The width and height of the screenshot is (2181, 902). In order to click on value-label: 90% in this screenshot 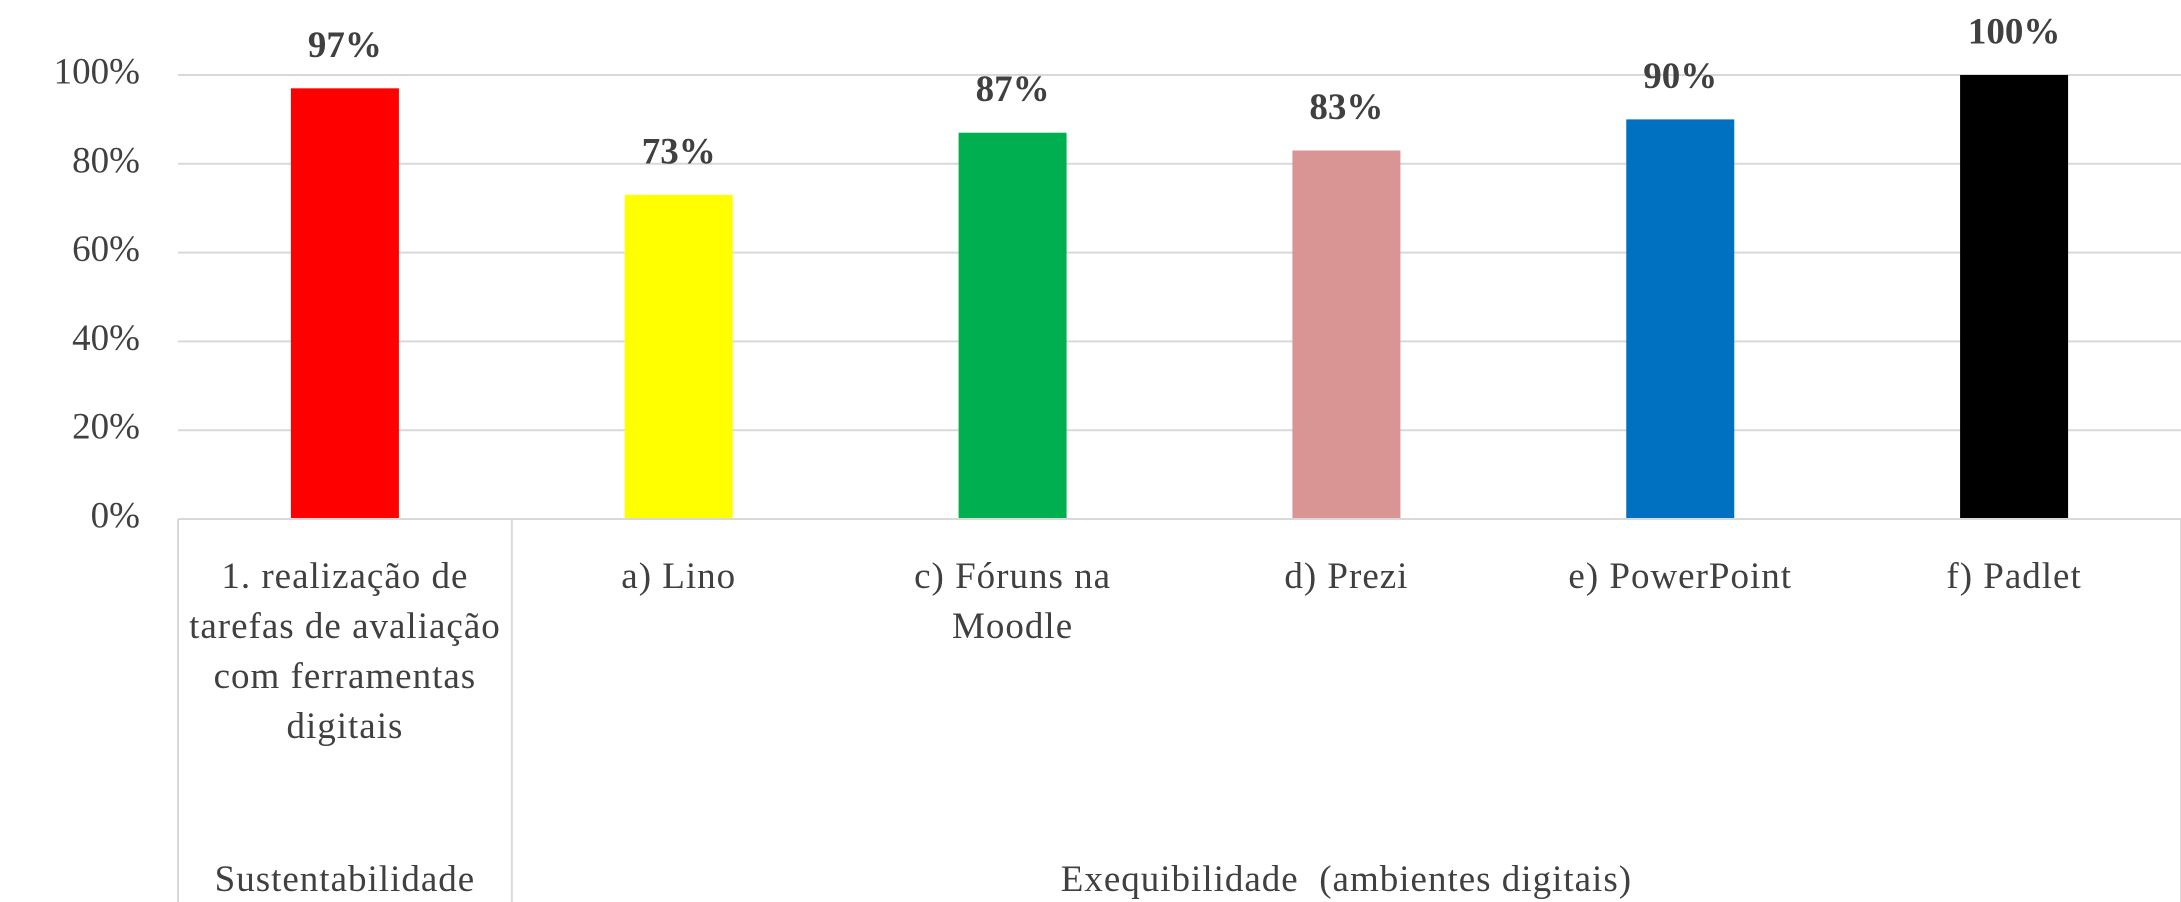, I will do `click(1680, 76)`.